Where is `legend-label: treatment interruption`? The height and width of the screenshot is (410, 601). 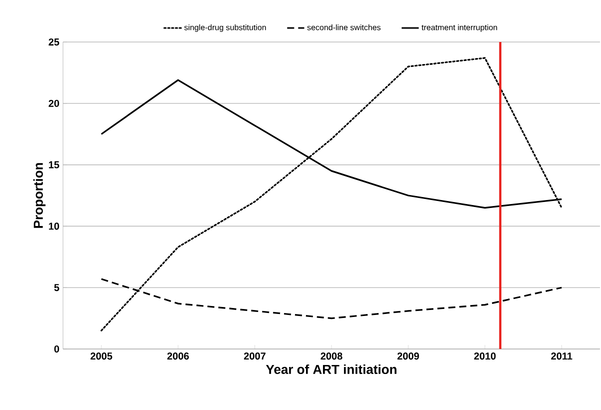 legend-label: treatment interruption is located at coordinates (460, 28).